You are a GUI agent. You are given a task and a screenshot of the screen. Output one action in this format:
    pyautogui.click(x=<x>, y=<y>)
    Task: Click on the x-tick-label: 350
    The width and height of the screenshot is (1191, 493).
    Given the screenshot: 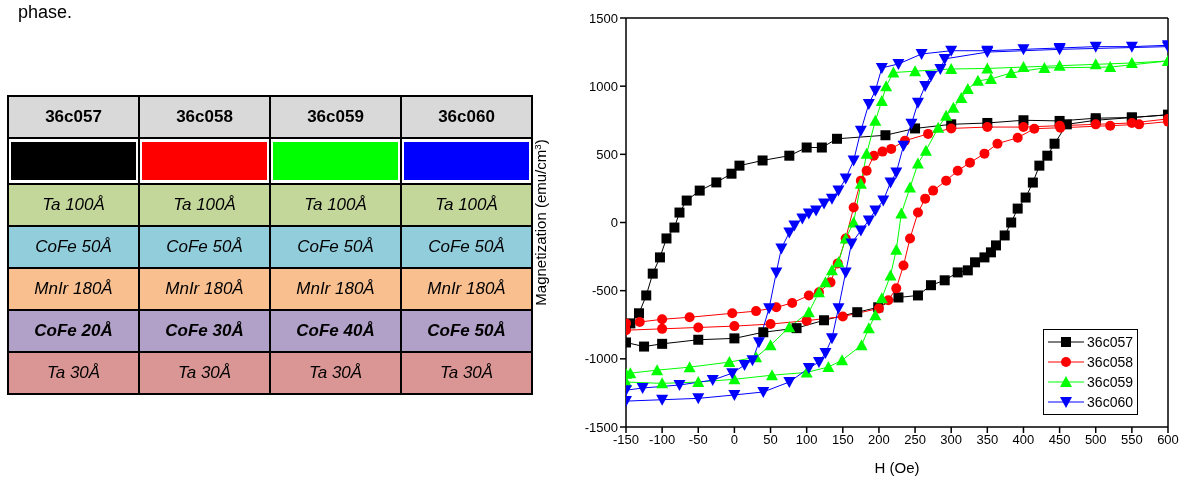 What is the action you would take?
    pyautogui.click(x=987, y=440)
    